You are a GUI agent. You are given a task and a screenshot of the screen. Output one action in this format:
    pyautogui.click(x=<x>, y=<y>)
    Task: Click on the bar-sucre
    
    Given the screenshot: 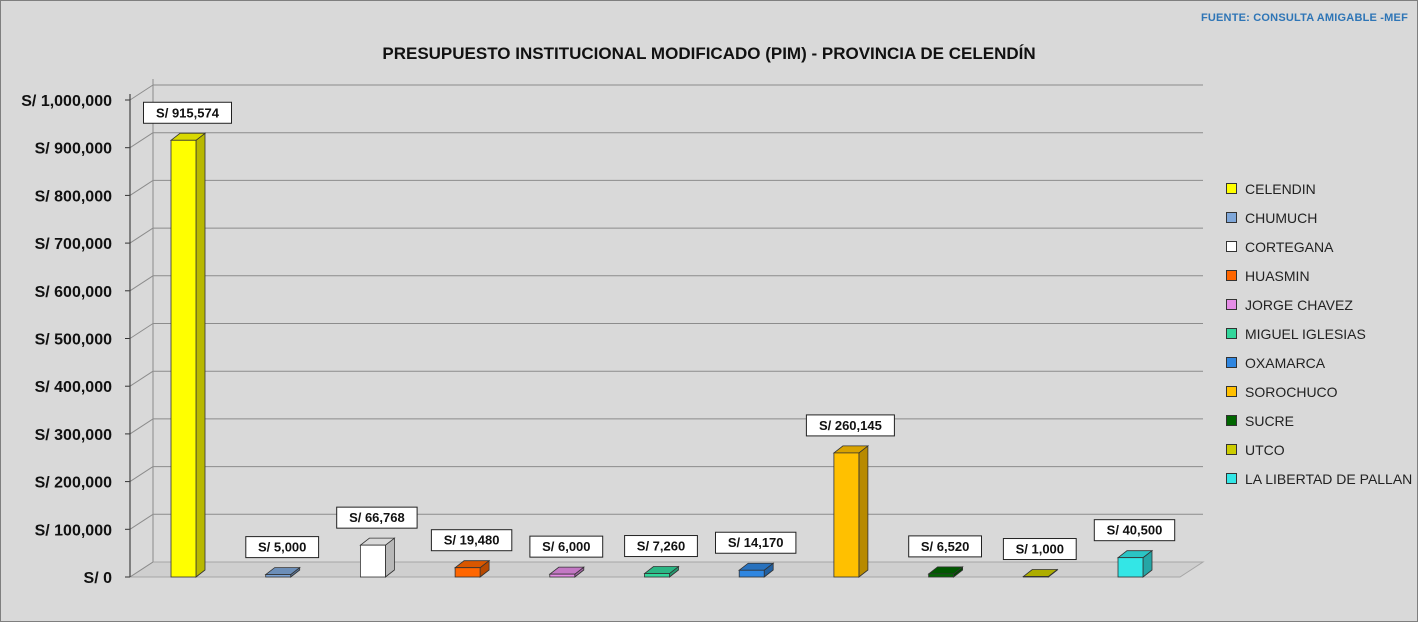 What is the action you would take?
    pyautogui.click(x=945, y=572)
    